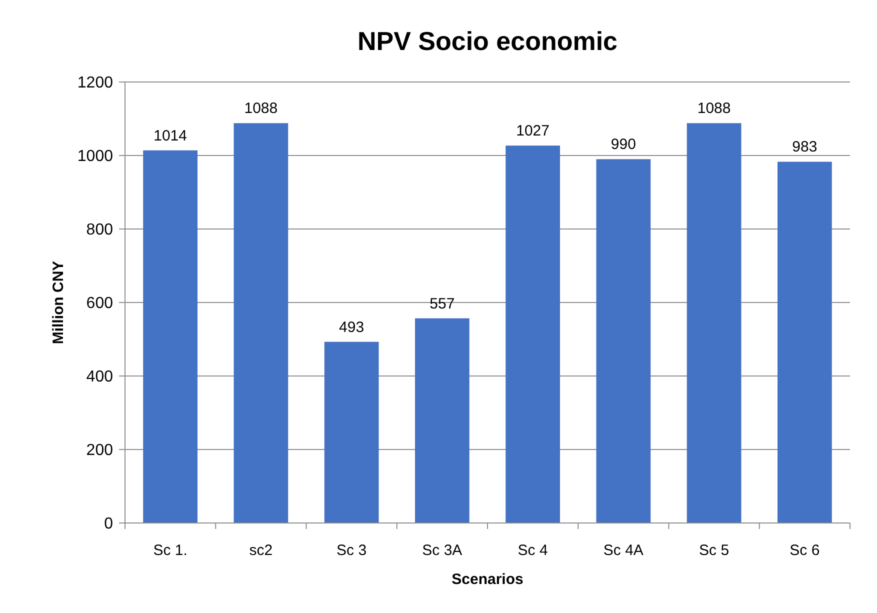  Describe the element at coordinates (100, 377) in the screenshot. I see `y-tick-label: 400` at that location.